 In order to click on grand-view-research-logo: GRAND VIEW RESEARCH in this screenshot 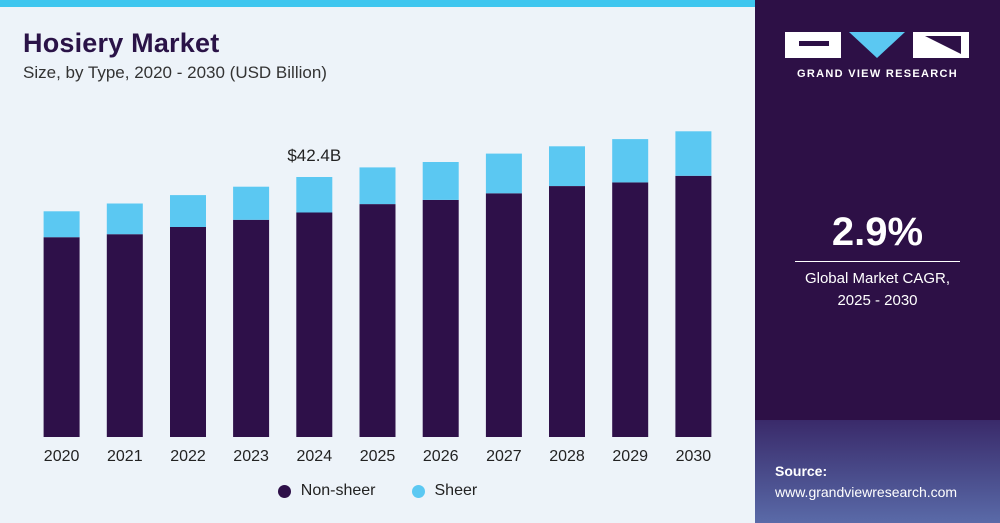, I will do `click(877, 58)`.